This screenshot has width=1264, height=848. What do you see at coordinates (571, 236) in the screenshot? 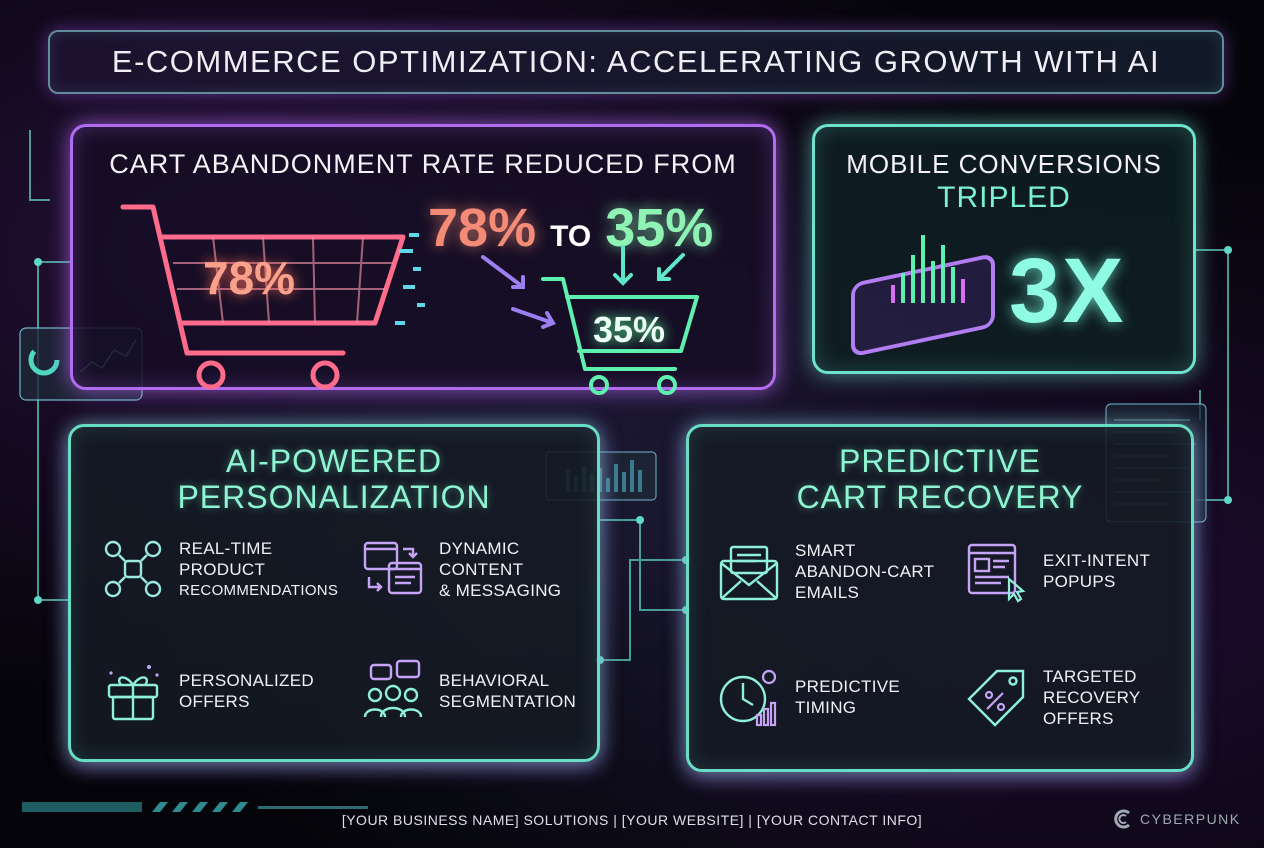
I see `to-word: TO` at bounding box center [571, 236].